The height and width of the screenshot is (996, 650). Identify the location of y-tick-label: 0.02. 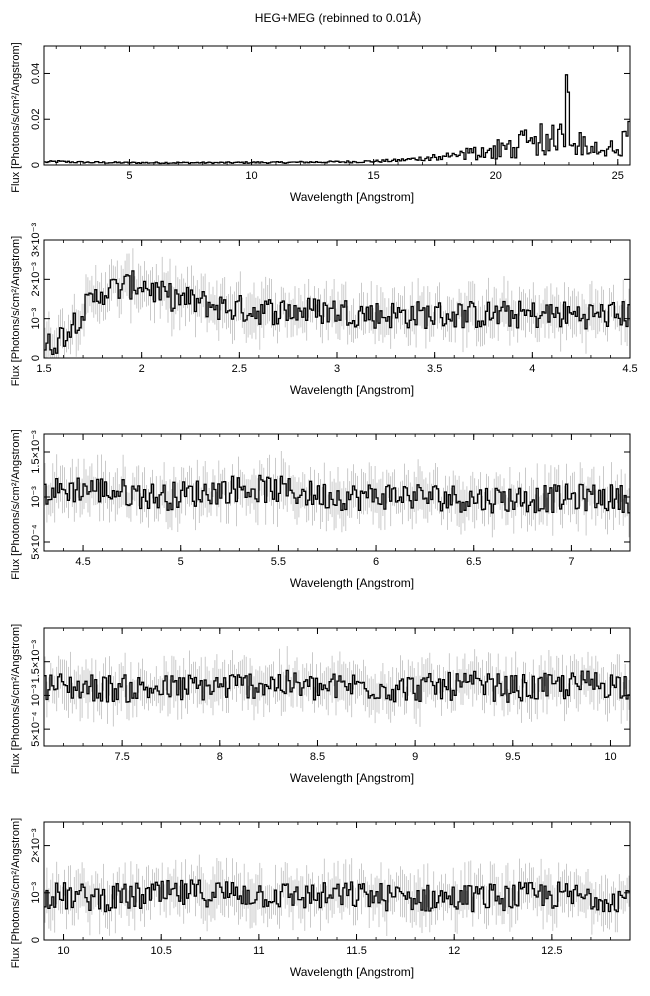
(36, 119).